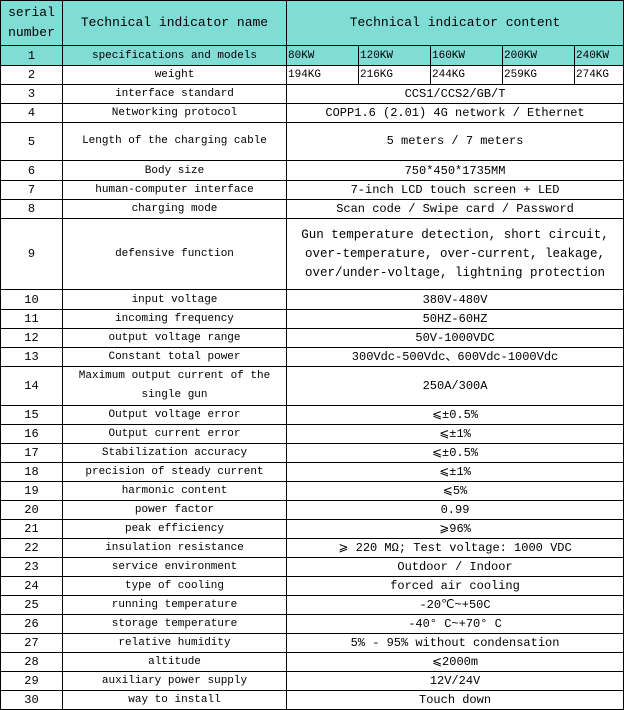  I want to click on serial-cell: 4, so click(31, 113).